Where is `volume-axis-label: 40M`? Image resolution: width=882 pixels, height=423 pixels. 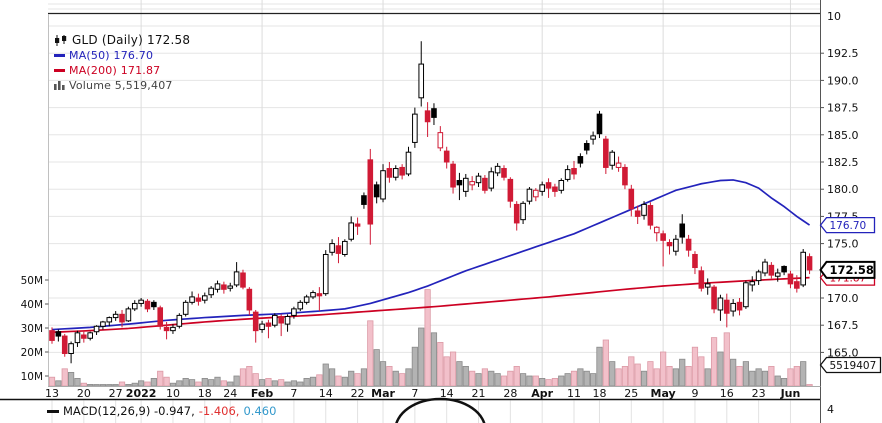 volume-axis-label: 40M is located at coordinates (32, 305).